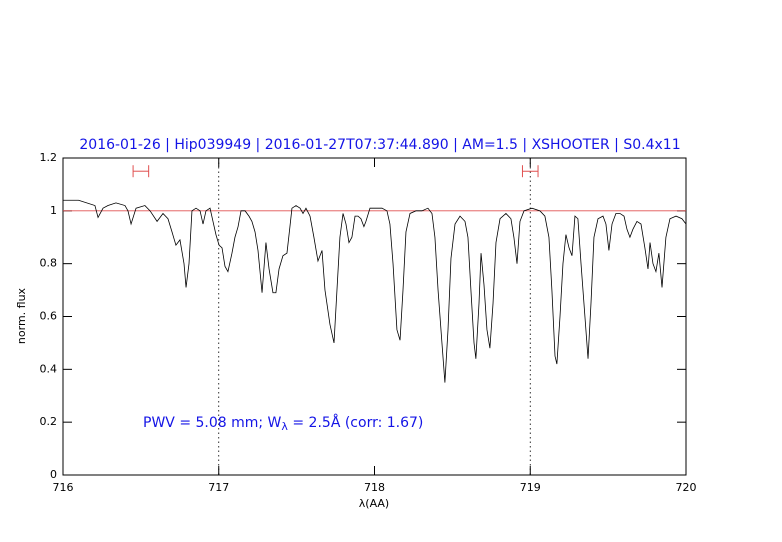  I want to click on x-tick-label: 718, so click(374, 487).